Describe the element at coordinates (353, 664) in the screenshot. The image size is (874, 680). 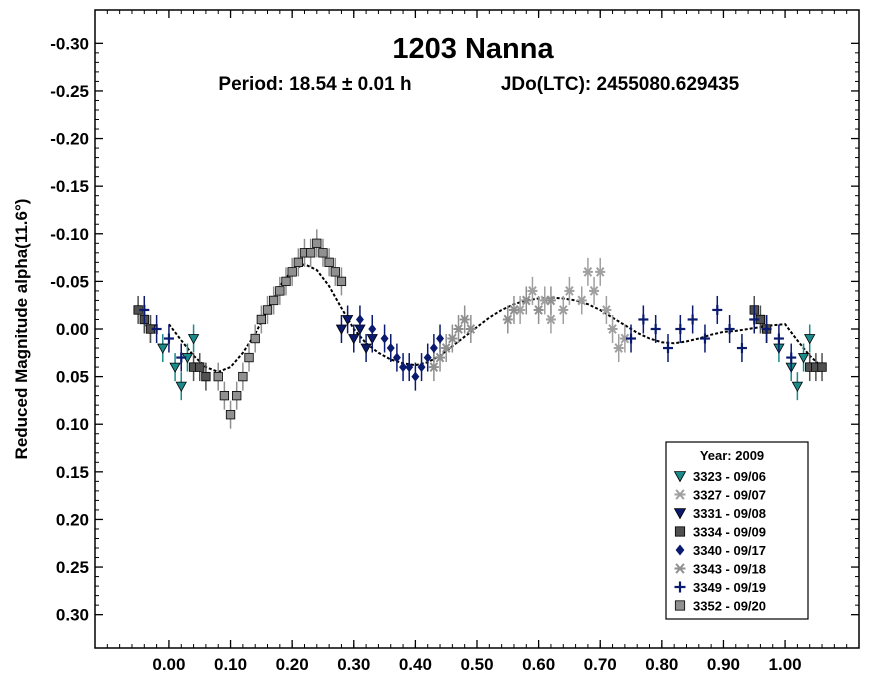
I see `x-tick-label: 0.30` at that location.